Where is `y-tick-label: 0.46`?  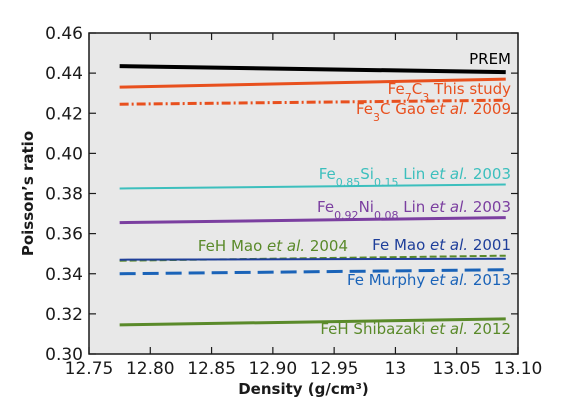
y-tick-label: 0.46 is located at coordinates (64, 34).